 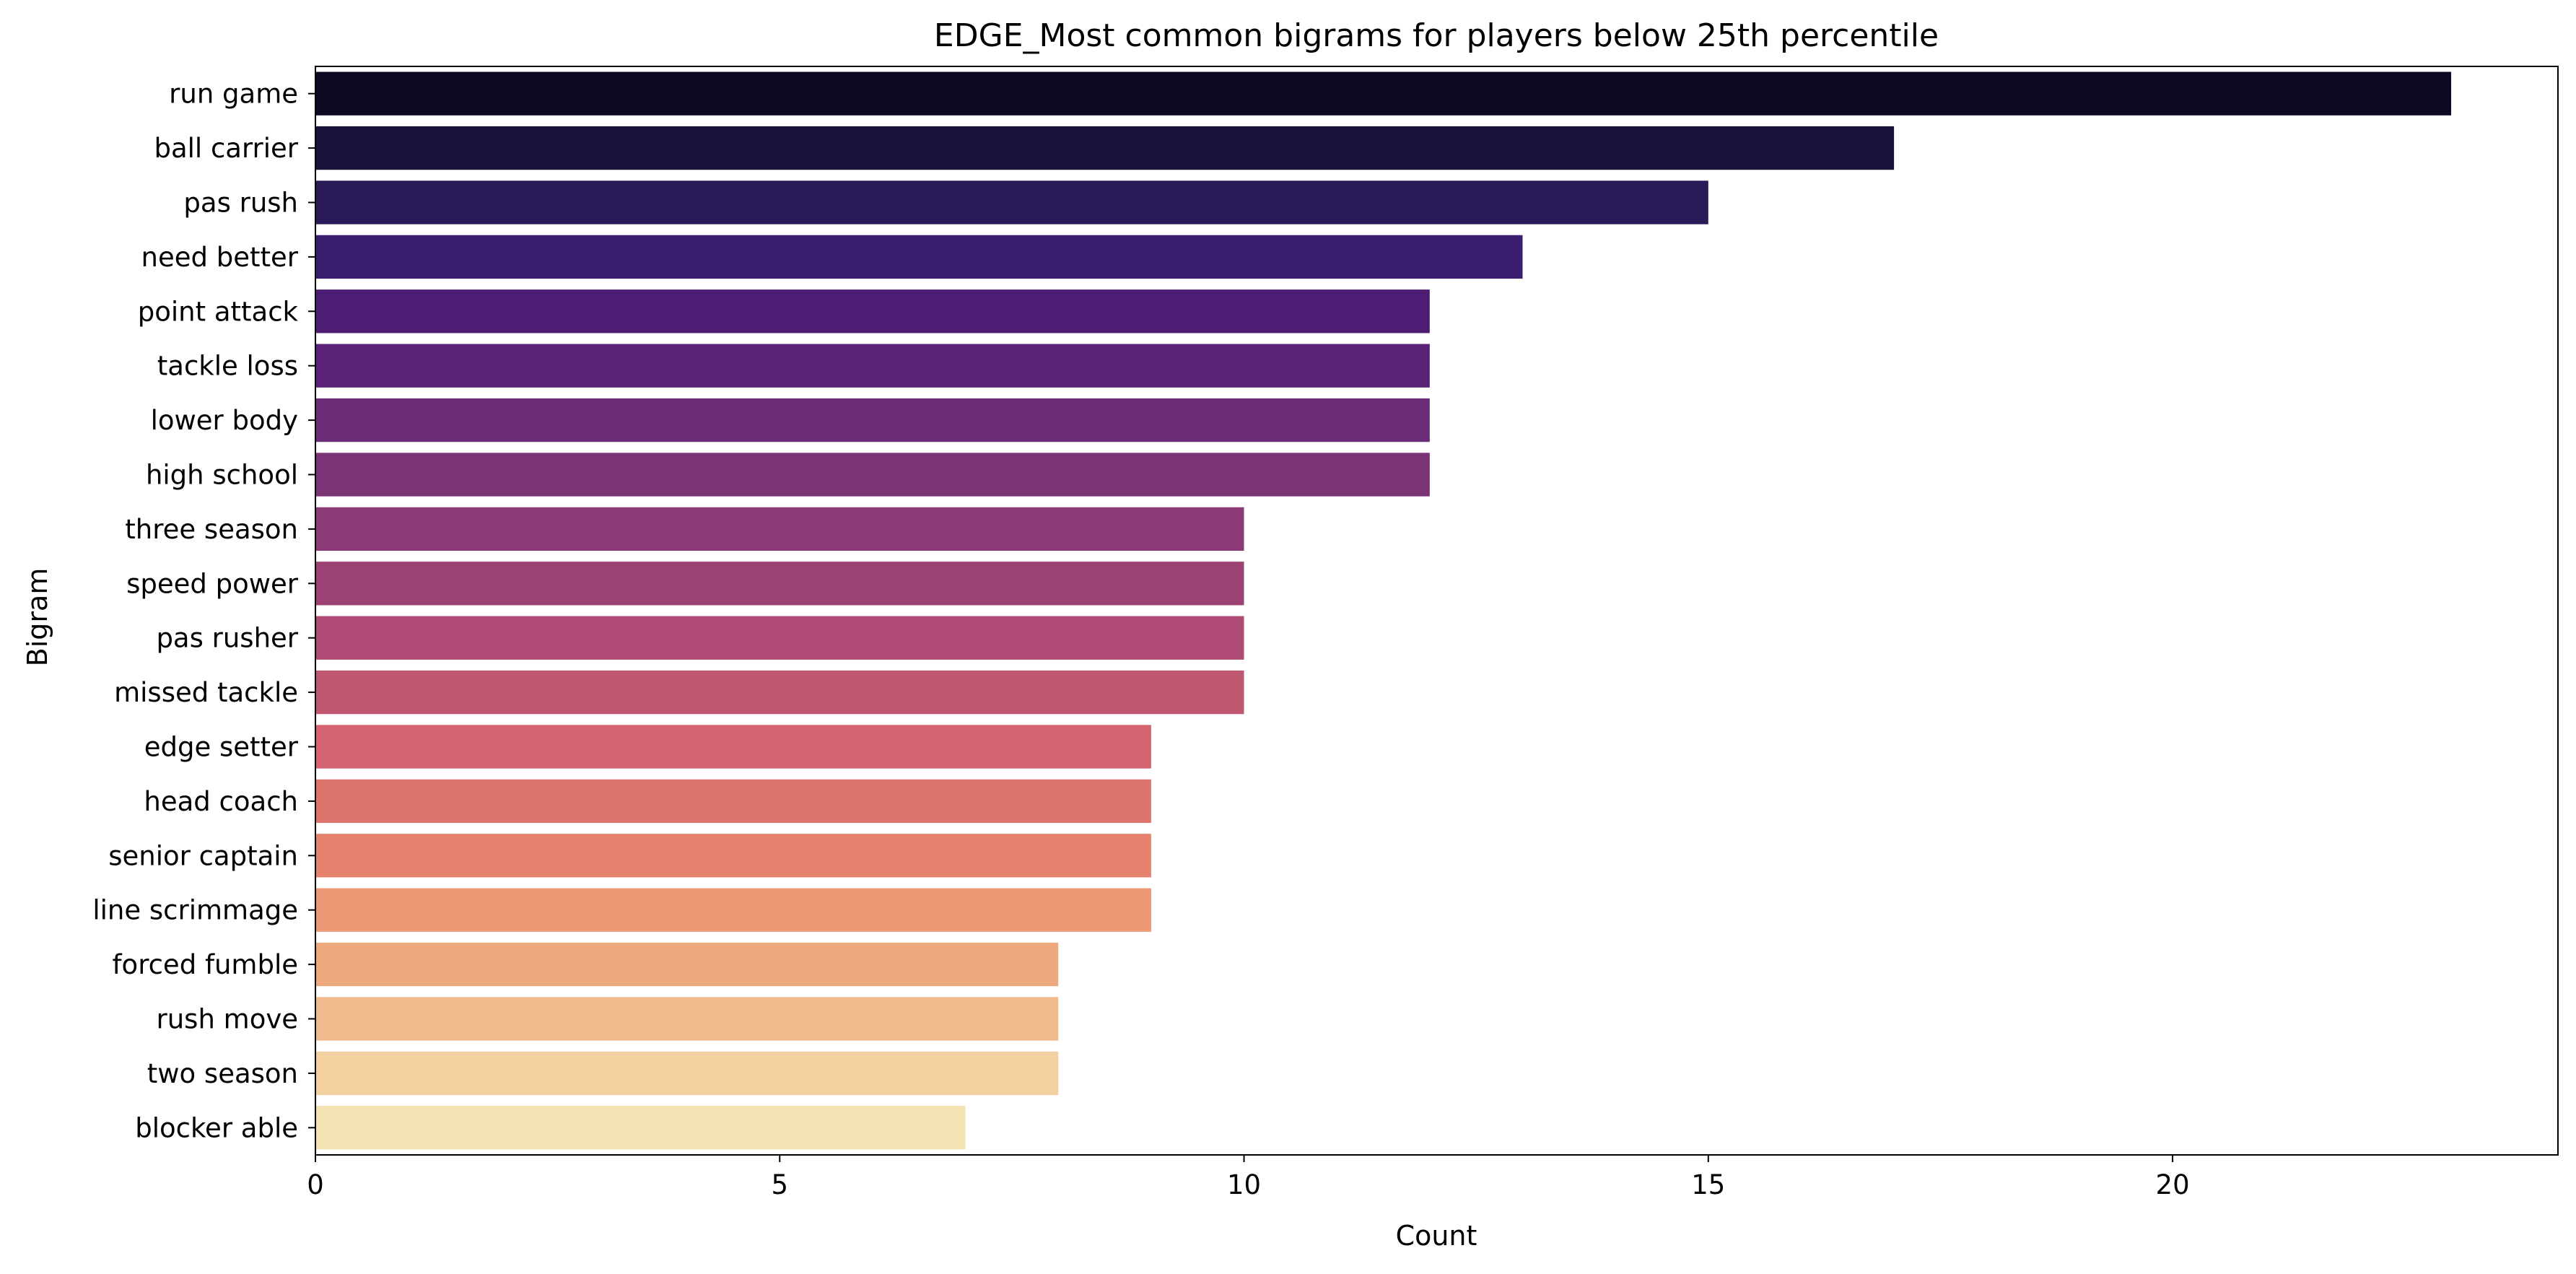 What do you see at coordinates (733, 910) in the screenshot?
I see `bar-line-scrimmage` at bounding box center [733, 910].